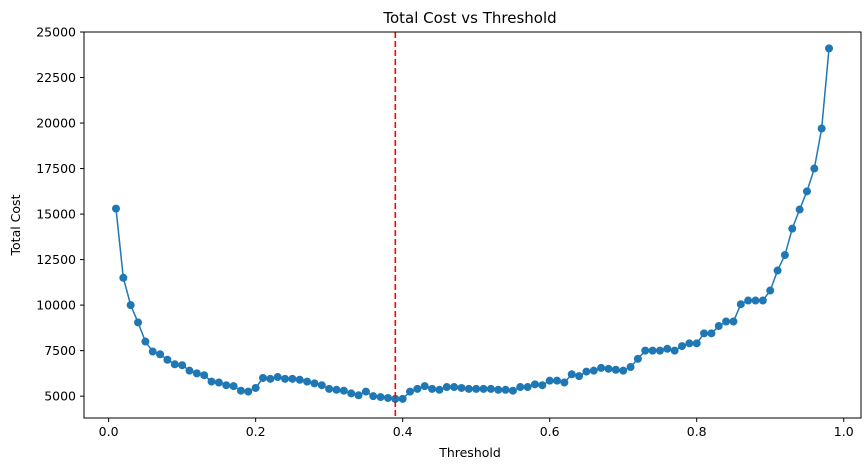 Image resolution: width=868 pixels, height=470 pixels. What do you see at coordinates (56, 168) in the screenshot?
I see `y-tick-label: 17500` at bounding box center [56, 168].